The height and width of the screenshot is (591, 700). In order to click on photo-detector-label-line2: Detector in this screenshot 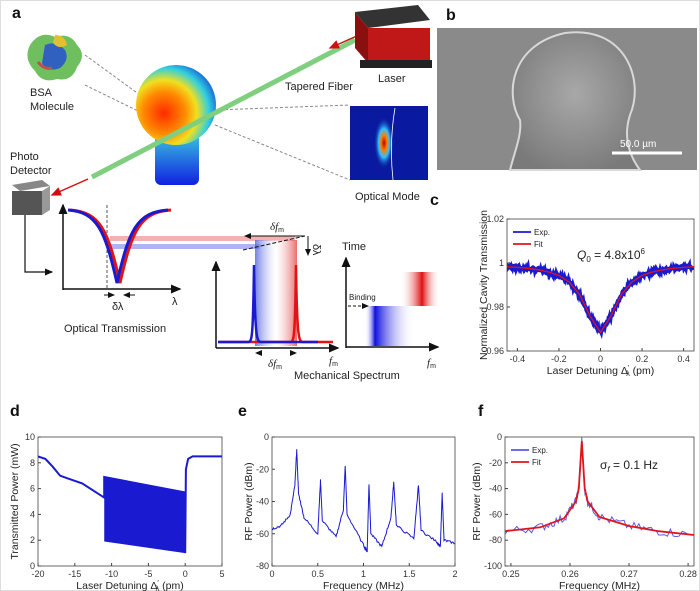, I will do `click(31, 171)`.